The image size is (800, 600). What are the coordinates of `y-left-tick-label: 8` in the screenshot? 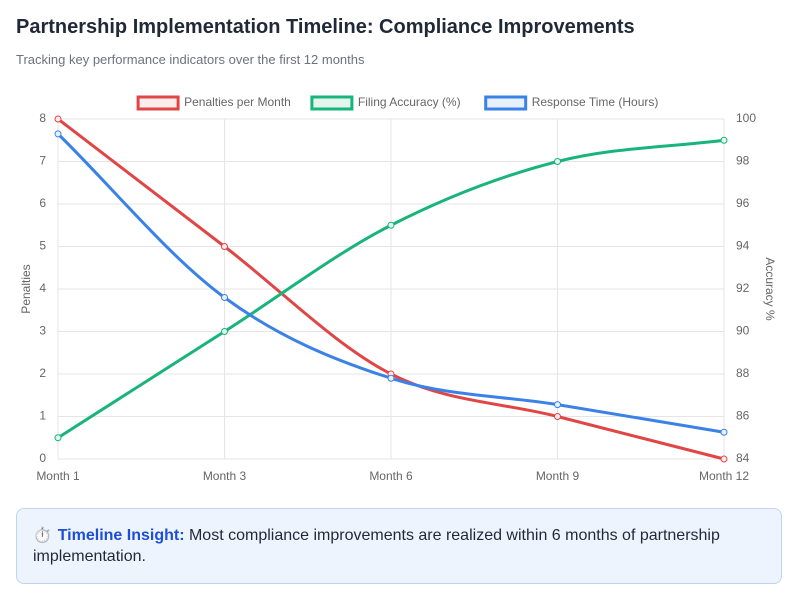 It's located at (42, 118).